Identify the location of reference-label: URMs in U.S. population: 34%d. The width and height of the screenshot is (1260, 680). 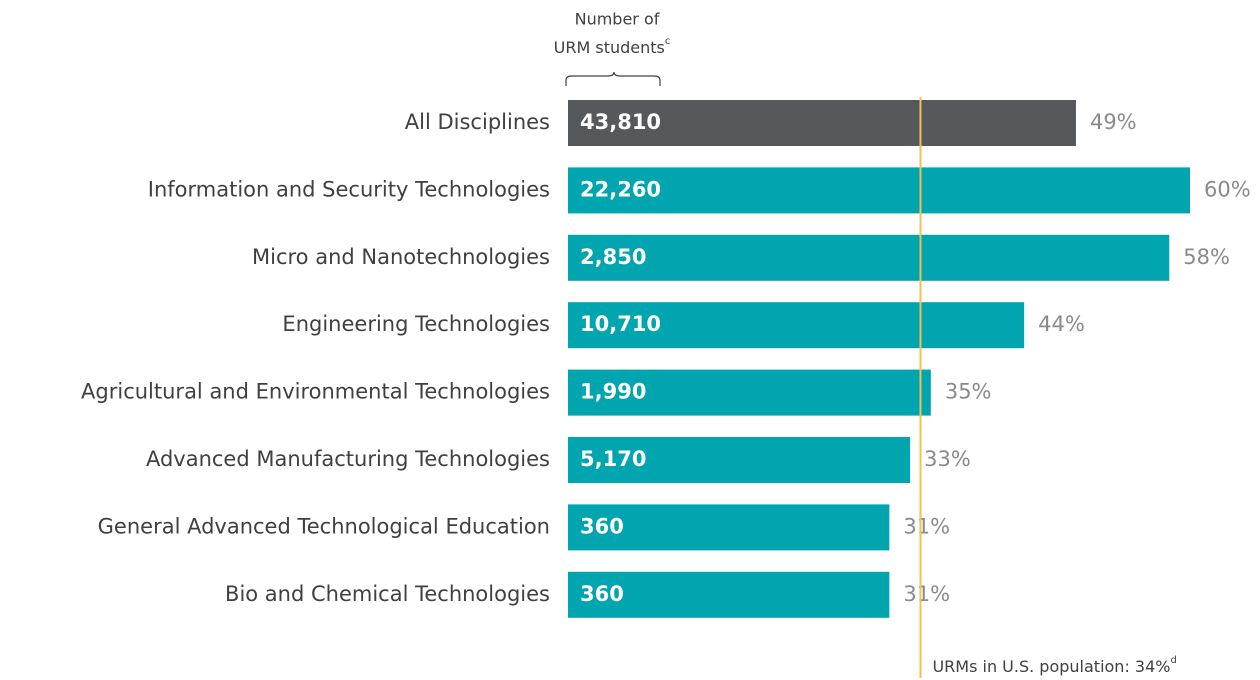
(1054, 665).